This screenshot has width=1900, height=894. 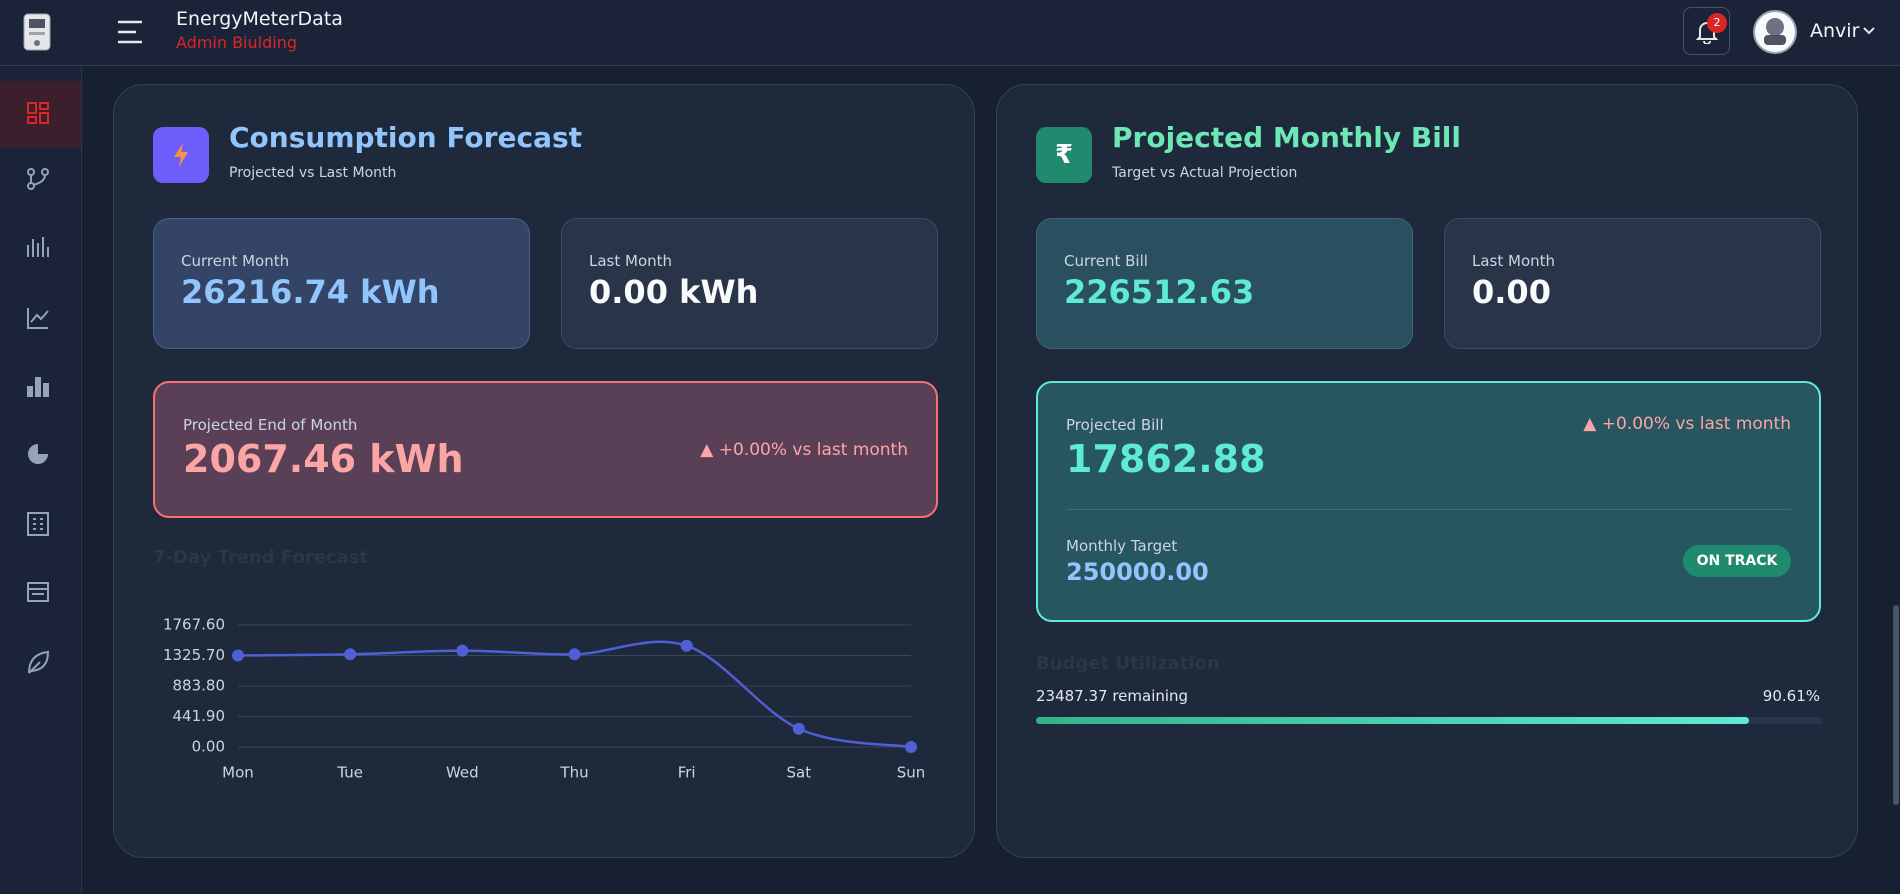 What do you see at coordinates (349, 773) in the screenshot?
I see `x-tick-label: Tue` at bounding box center [349, 773].